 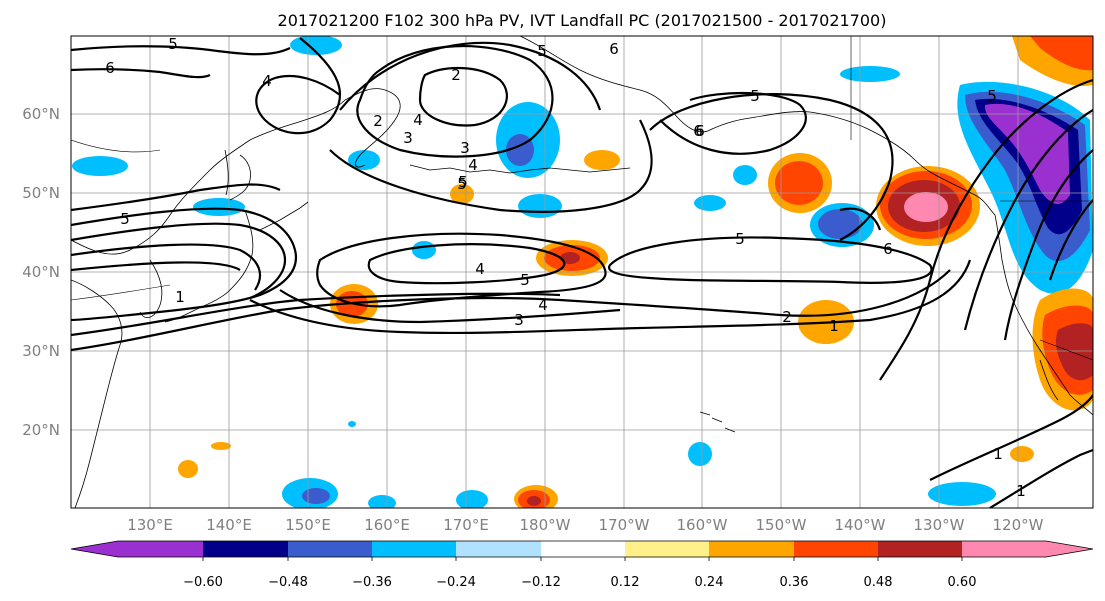 I want to click on lat-label: 50°N, so click(x=41, y=193).